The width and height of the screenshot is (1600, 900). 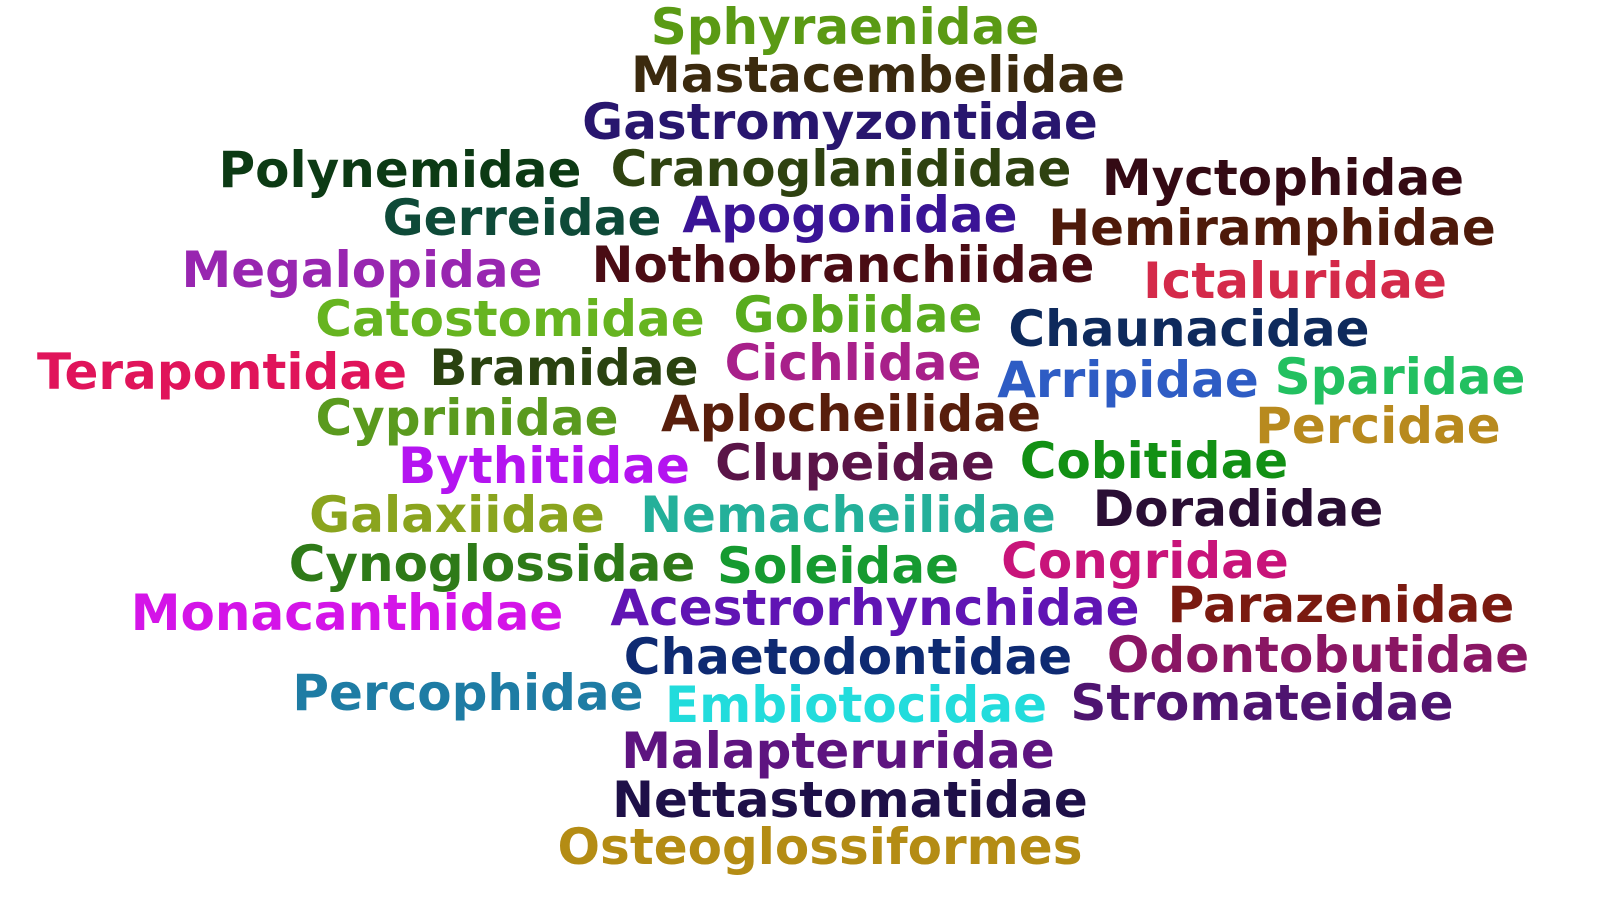 What do you see at coordinates (1283, 178) in the screenshot?
I see `word-myctophidae: Myctophidae` at bounding box center [1283, 178].